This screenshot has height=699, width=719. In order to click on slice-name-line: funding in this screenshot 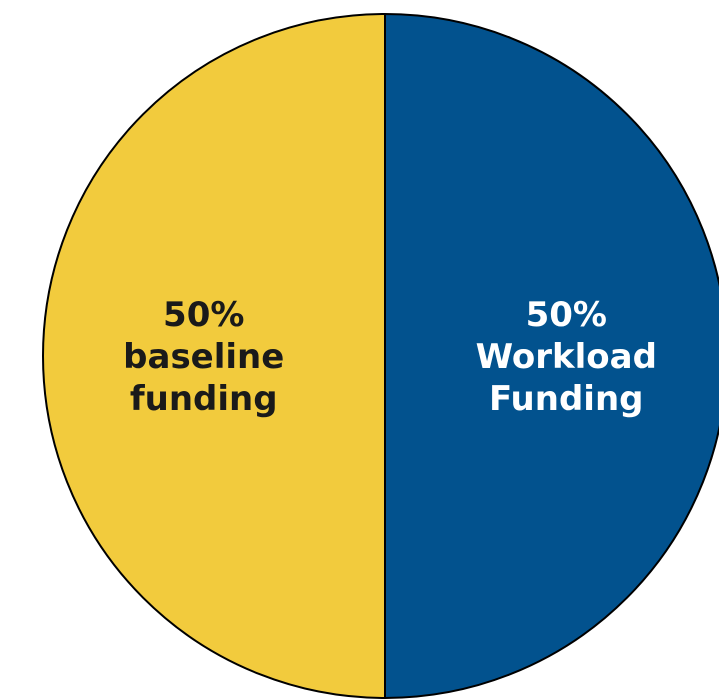, I will do `click(204, 399)`.